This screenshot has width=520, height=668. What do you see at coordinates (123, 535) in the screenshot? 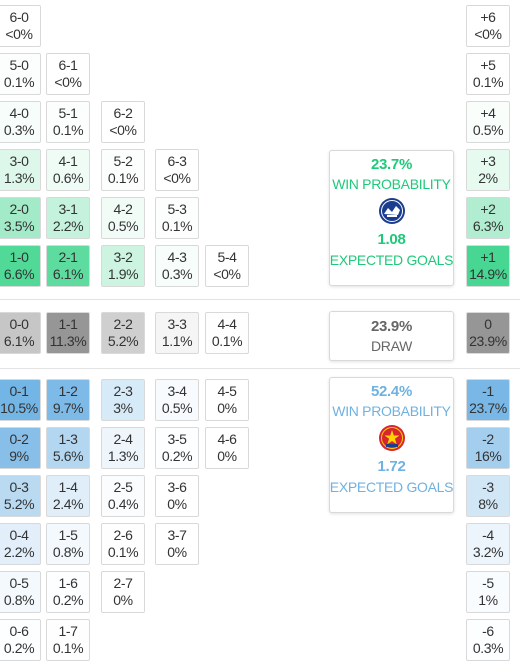
I see `score-label: 2-6` at bounding box center [123, 535].